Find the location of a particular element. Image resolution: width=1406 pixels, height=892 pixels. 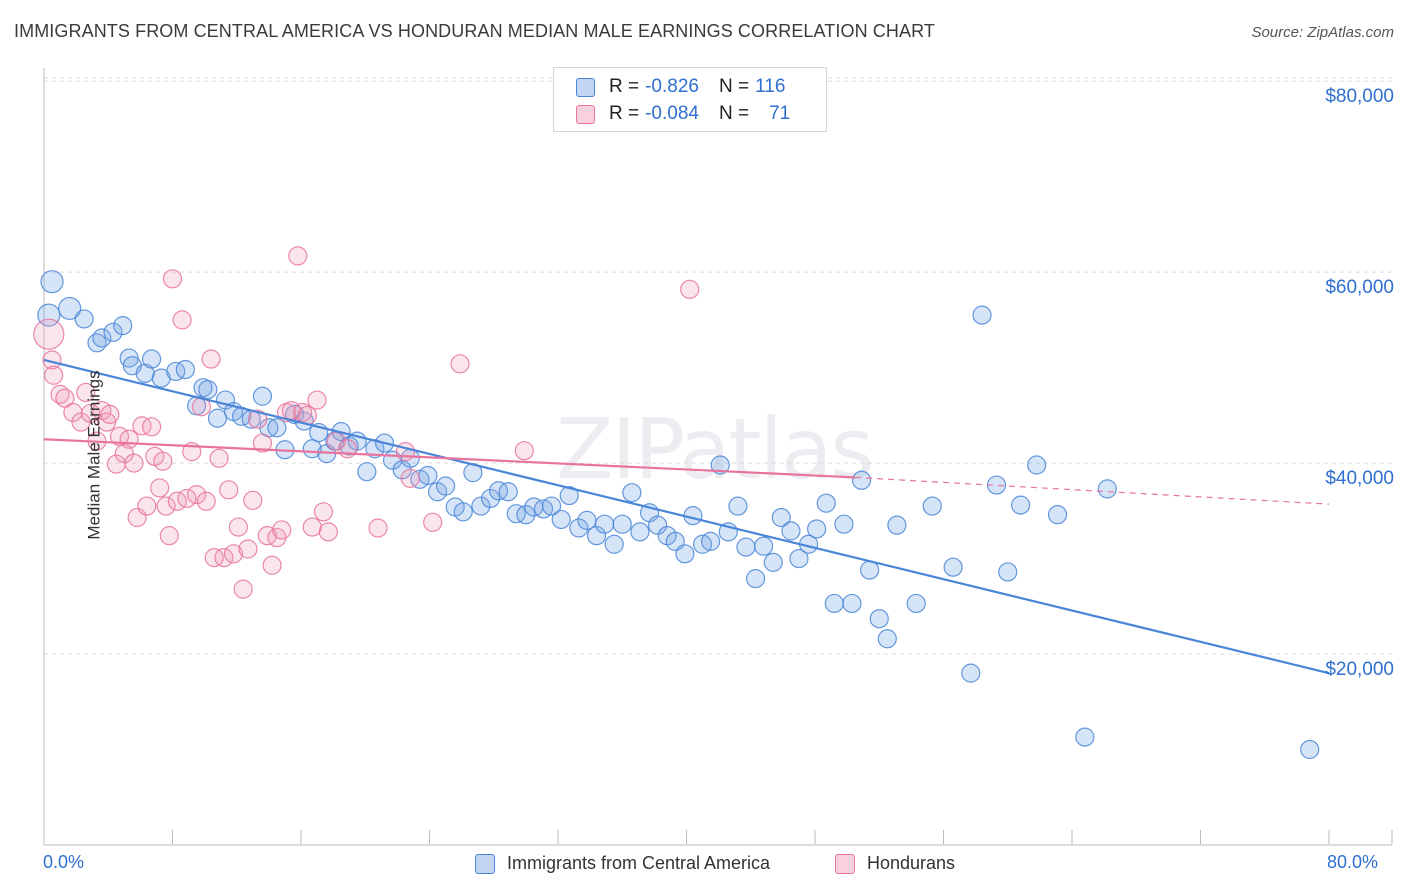

pink-trend-line-extension is located at coordinates (1092, 490).